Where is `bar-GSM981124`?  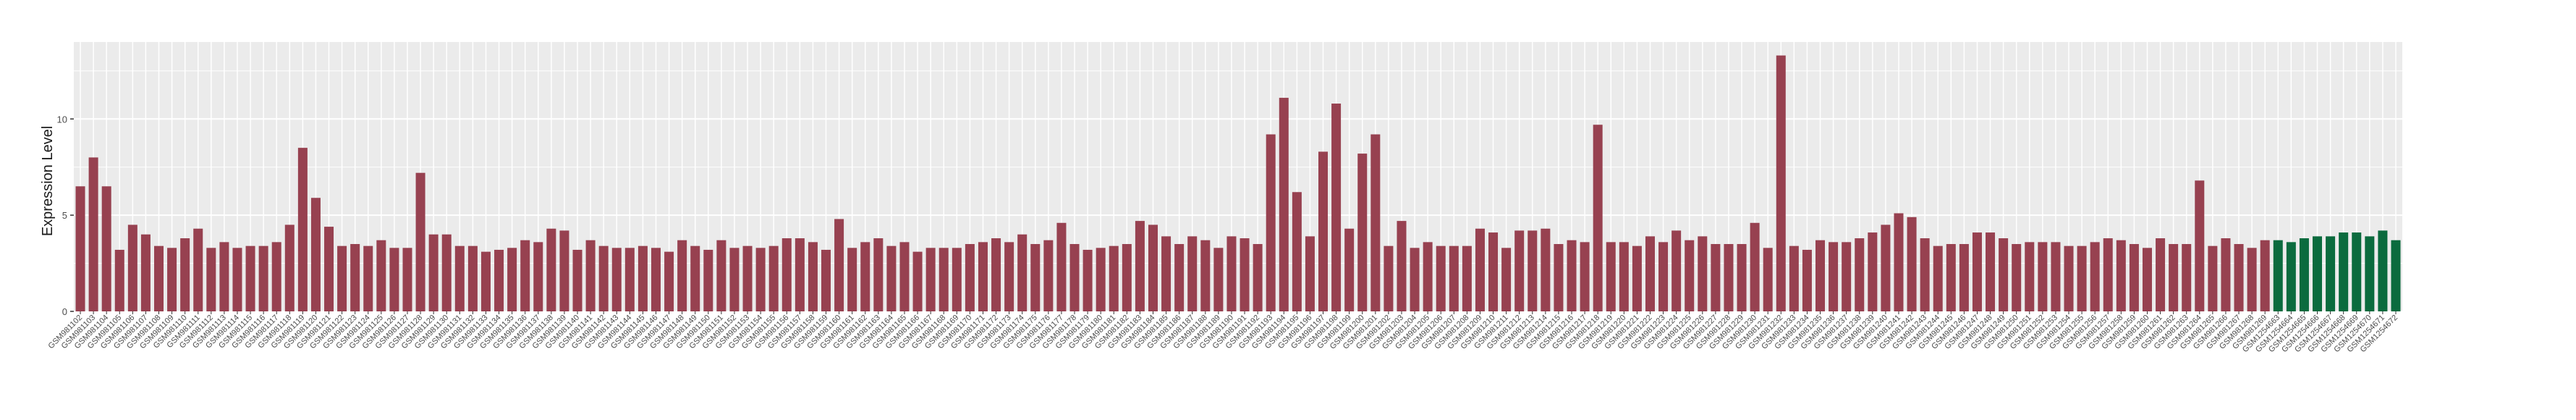 bar-GSM981124 is located at coordinates (368, 278).